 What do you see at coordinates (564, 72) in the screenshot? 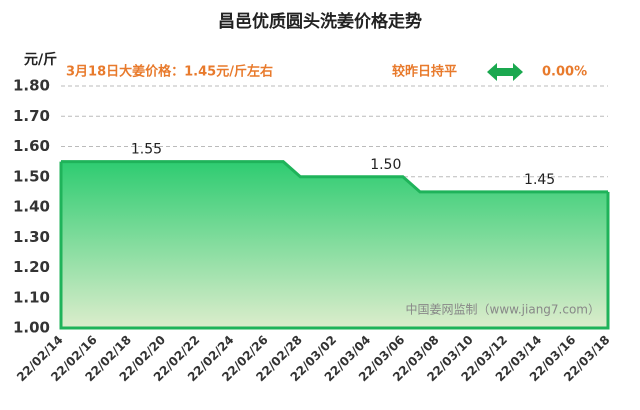
I see `annotation: 0.00%` at bounding box center [564, 72].